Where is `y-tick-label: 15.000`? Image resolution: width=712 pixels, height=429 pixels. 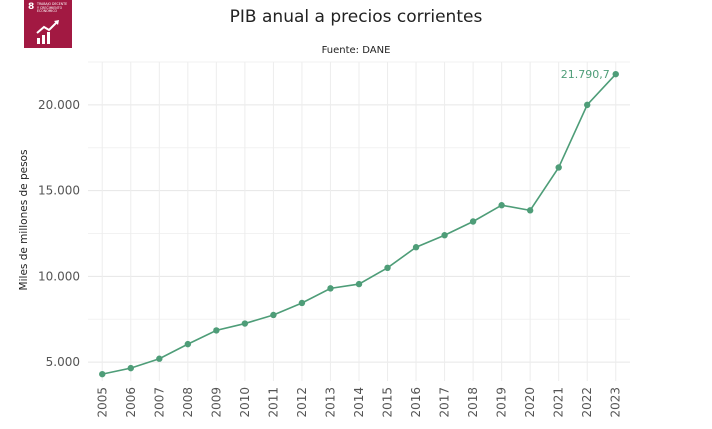
y-tick-label: 15.000 is located at coordinates (59, 191).